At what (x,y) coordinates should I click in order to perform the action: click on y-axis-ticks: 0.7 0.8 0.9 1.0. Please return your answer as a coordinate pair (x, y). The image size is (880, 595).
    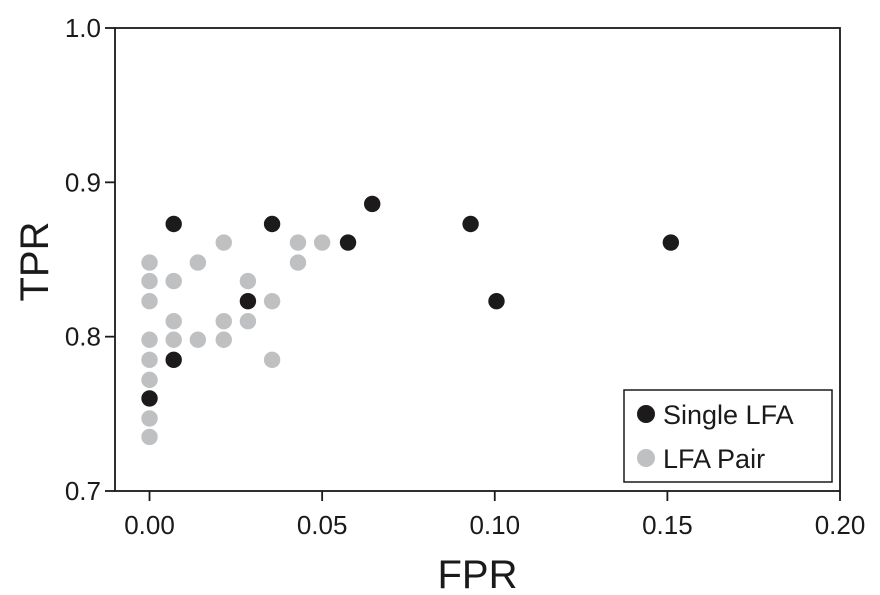
    Looking at the image, I should click on (90, 259).